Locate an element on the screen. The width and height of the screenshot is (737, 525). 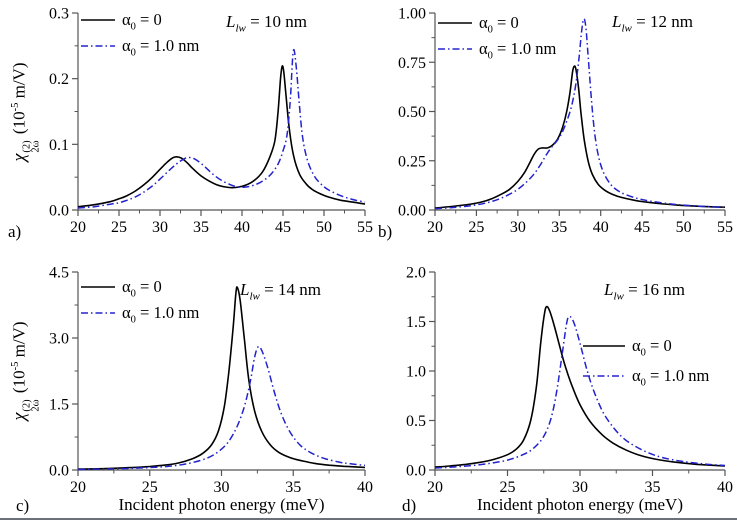
y-axis-title-c: χ (2) 2ω (10-5 m/V) is located at coordinates (25, 371).